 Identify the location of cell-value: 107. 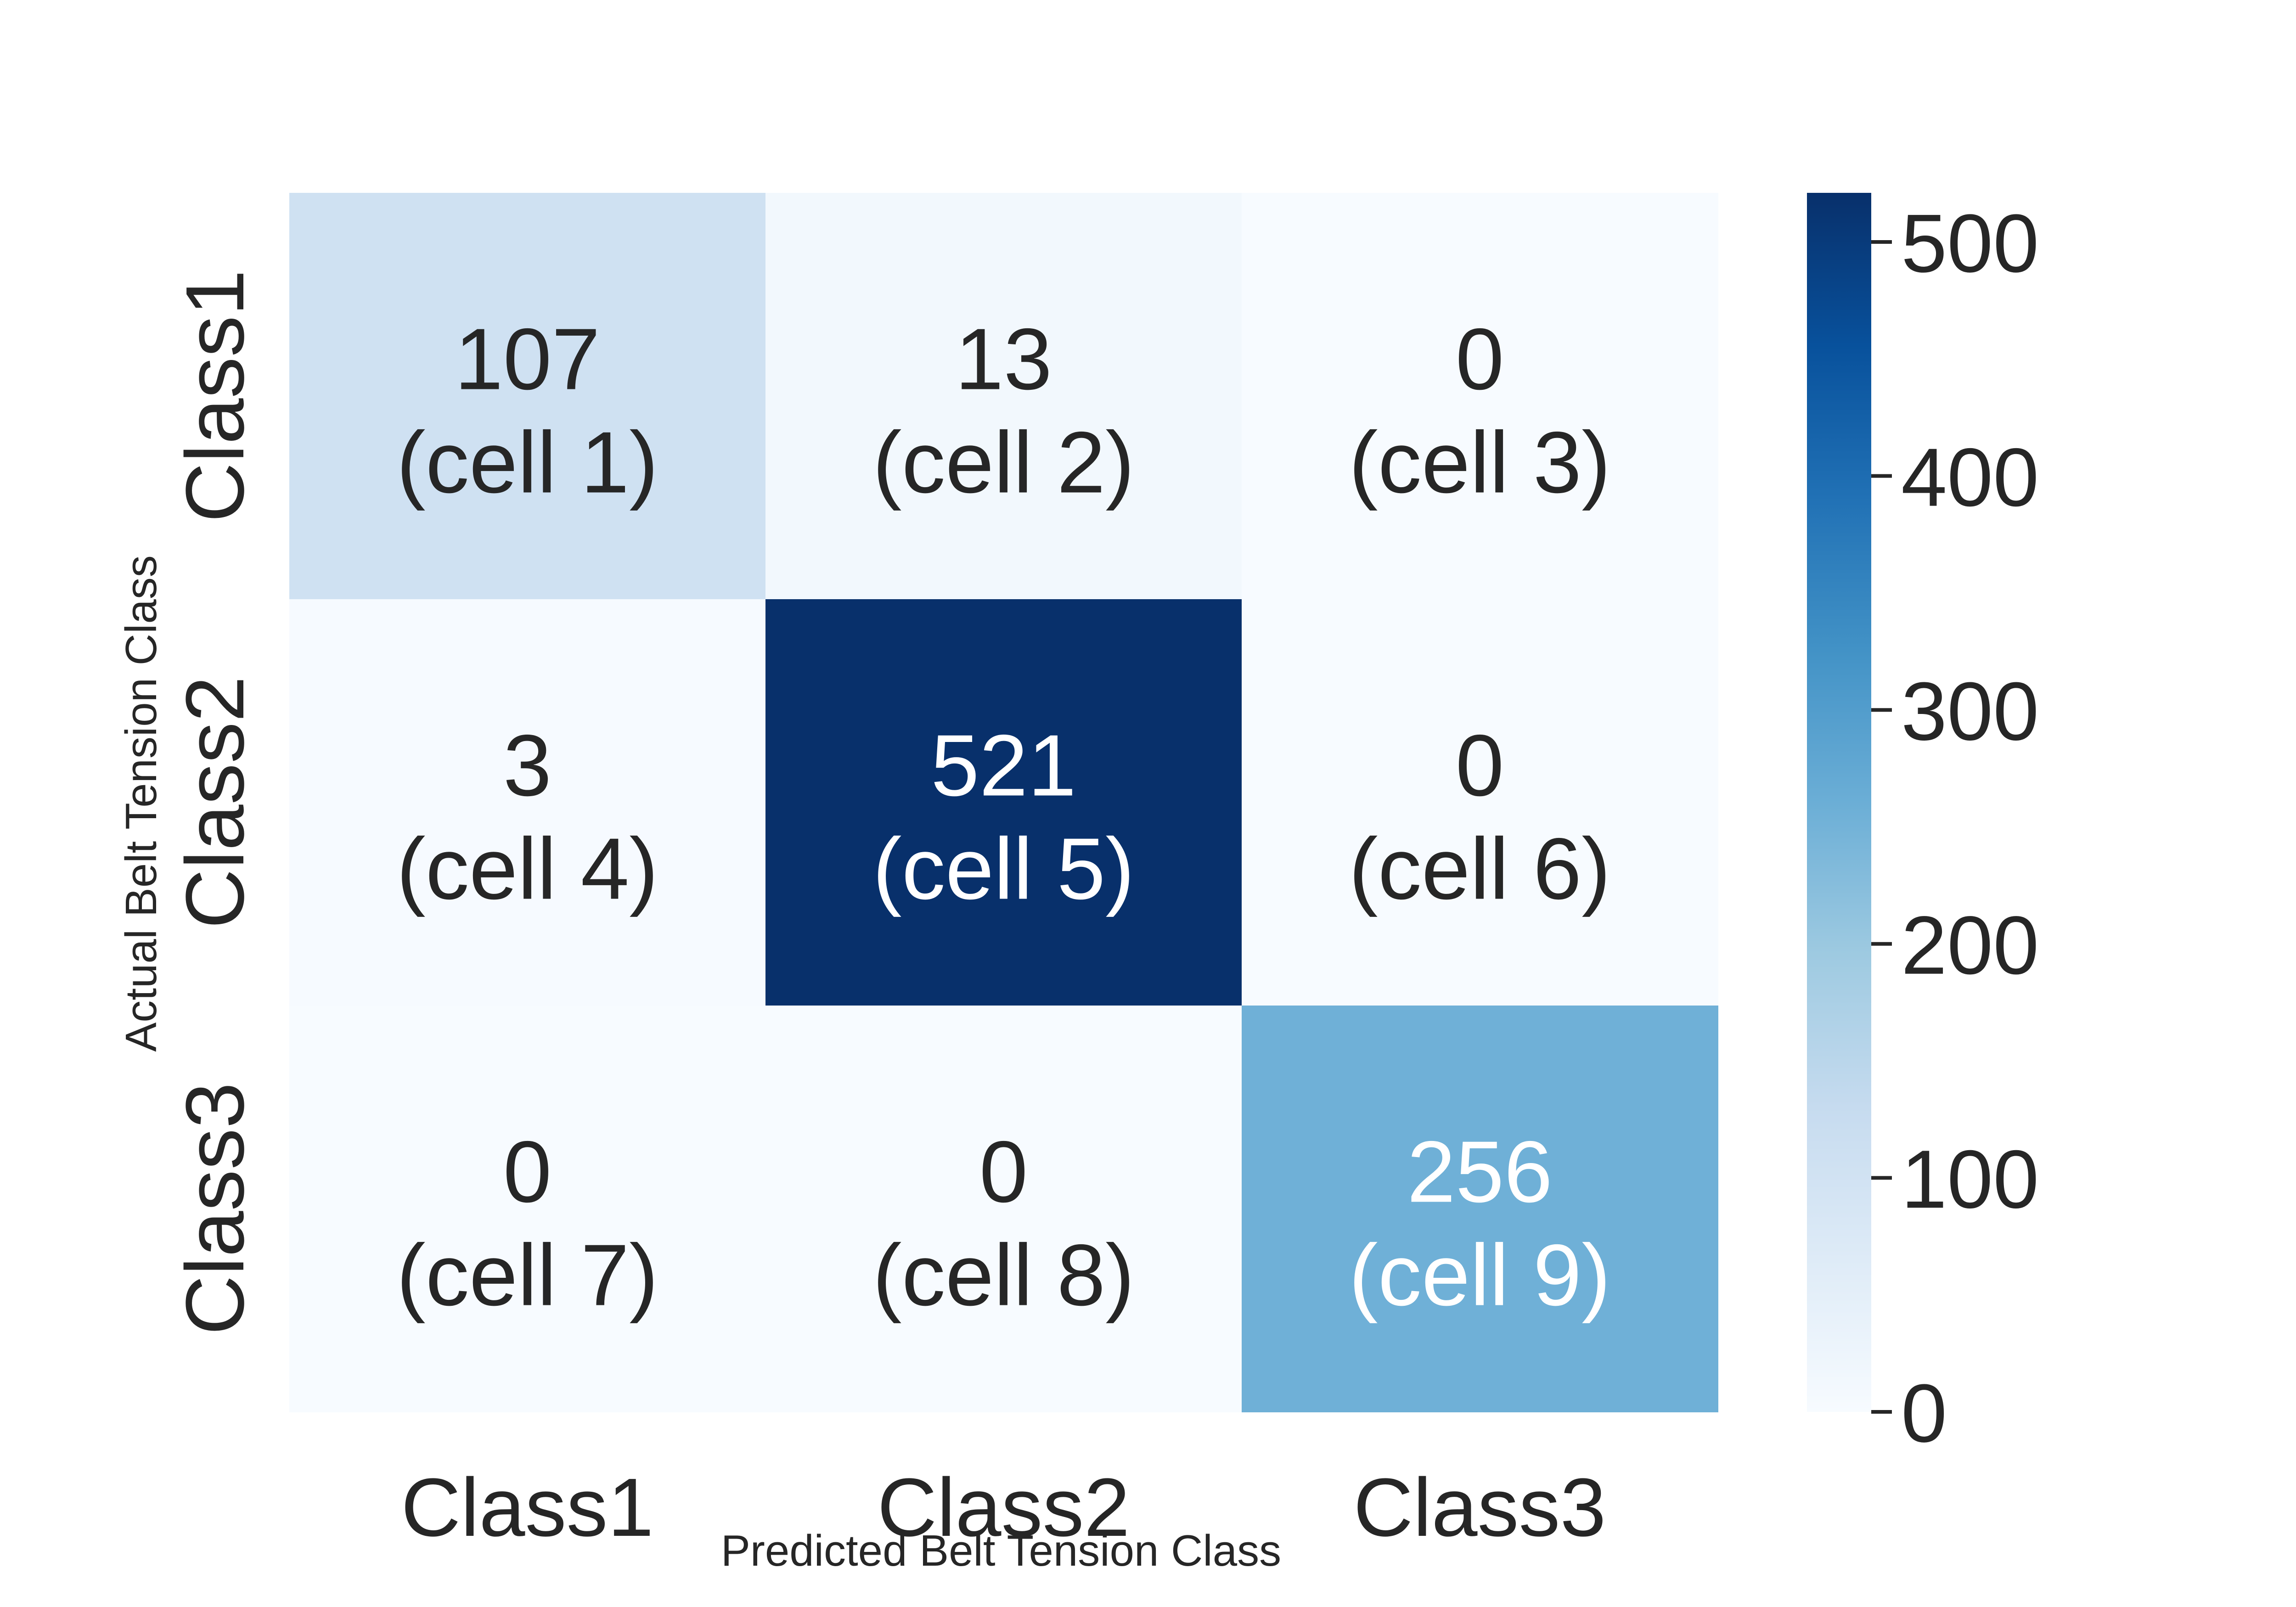
(527, 359).